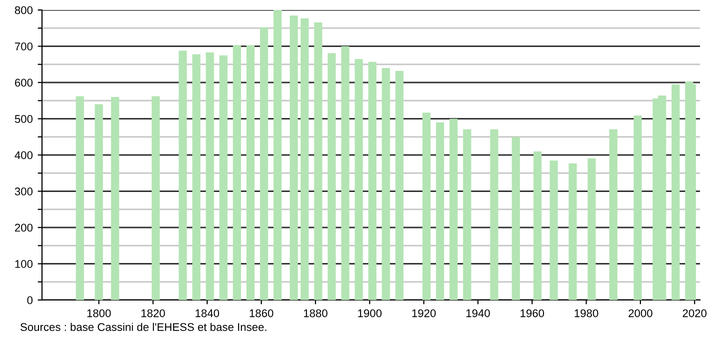 This screenshot has height=340, width=710. What do you see at coordinates (23, 192) in the screenshot?
I see `y-tick-label: 300` at bounding box center [23, 192].